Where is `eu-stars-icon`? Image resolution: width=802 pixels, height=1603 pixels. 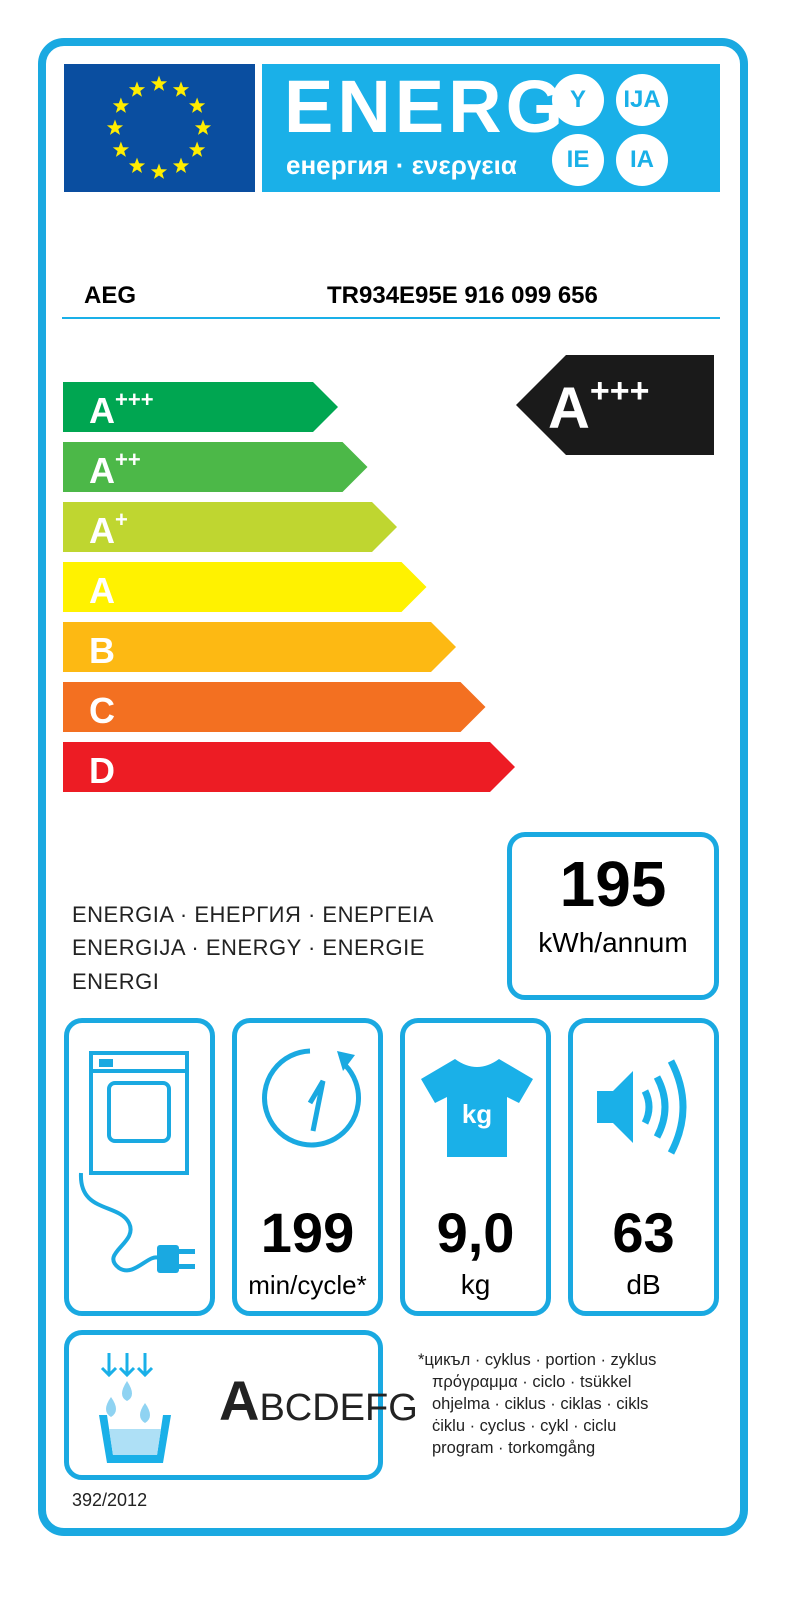
eu-stars-icon is located at coordinates (159, 127).